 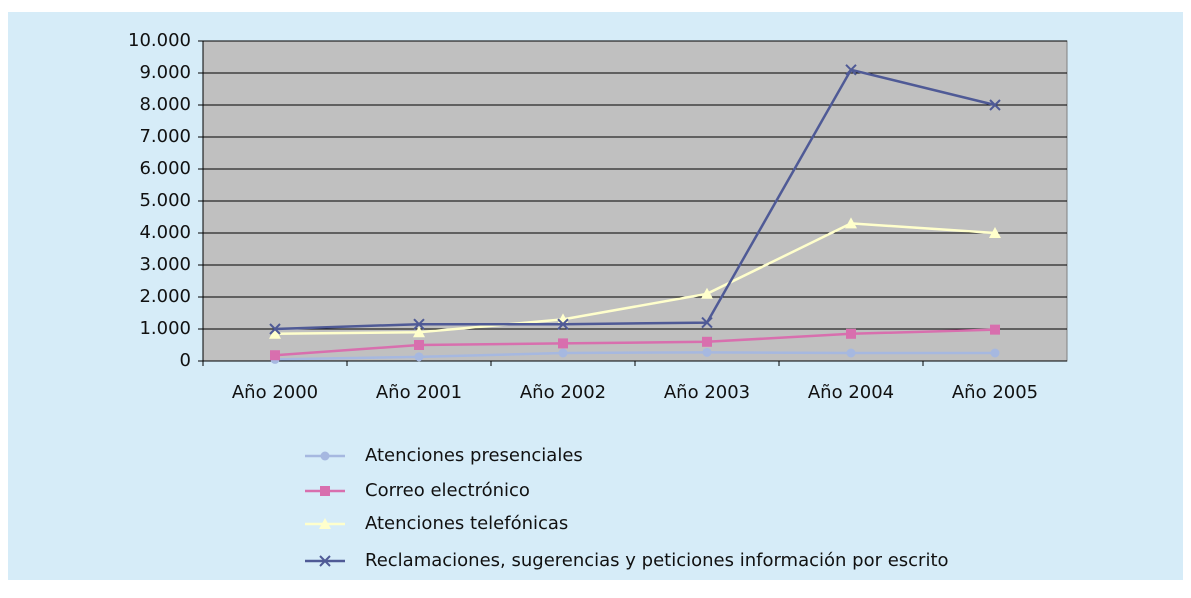 I want to click on y-tick-label: 5.000, so click(x=165, y=200).